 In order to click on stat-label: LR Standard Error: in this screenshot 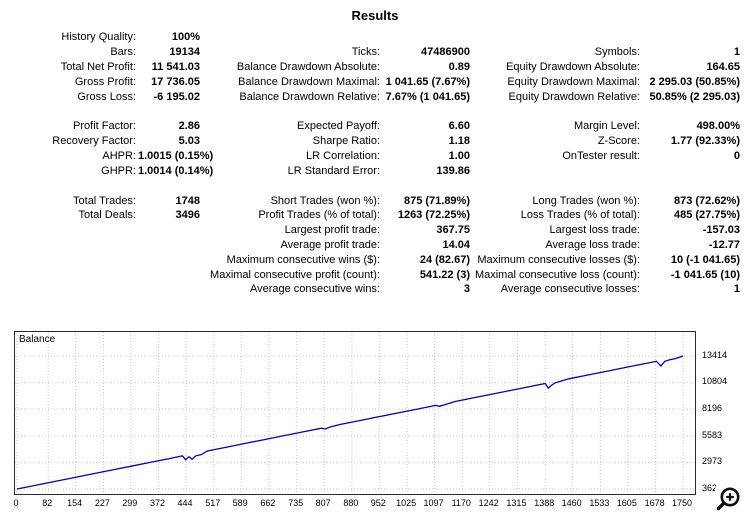, I will do `click(333, 170)`.